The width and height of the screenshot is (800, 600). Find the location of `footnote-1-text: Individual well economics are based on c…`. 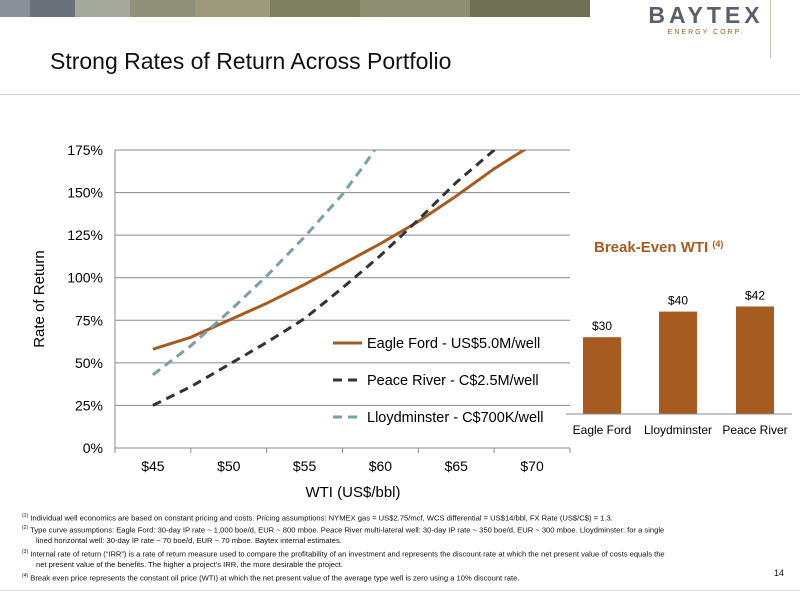

footnote-1-text: Individual well economics are based on c… is located at coordinates (321, 518).